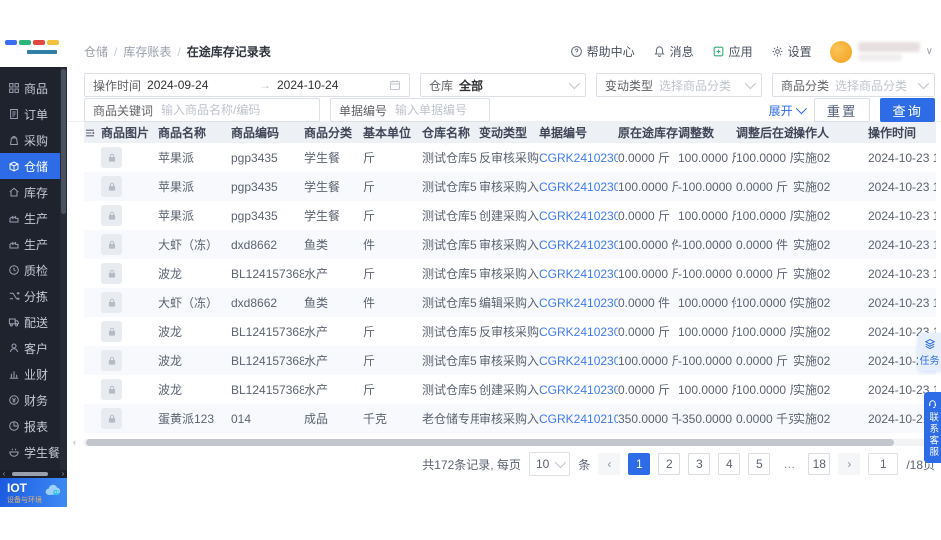 Image resolution: width=941 pixels, height=540 pixels. What do you see at coordinates (907, 110) in the screenshot?
I see `search-button: 查询` at bounding box center [907, 110].